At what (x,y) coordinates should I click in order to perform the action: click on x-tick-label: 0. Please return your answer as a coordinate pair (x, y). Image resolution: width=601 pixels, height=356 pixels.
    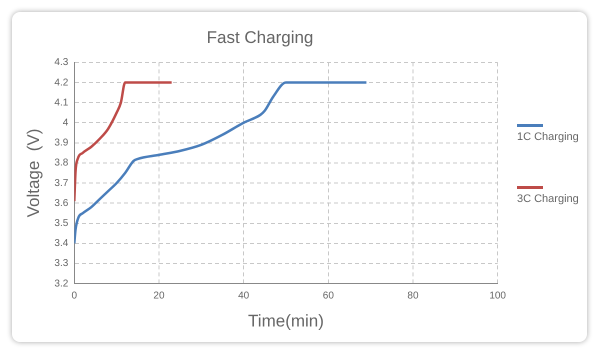
    Looking at the image, I should click on (75, 296).